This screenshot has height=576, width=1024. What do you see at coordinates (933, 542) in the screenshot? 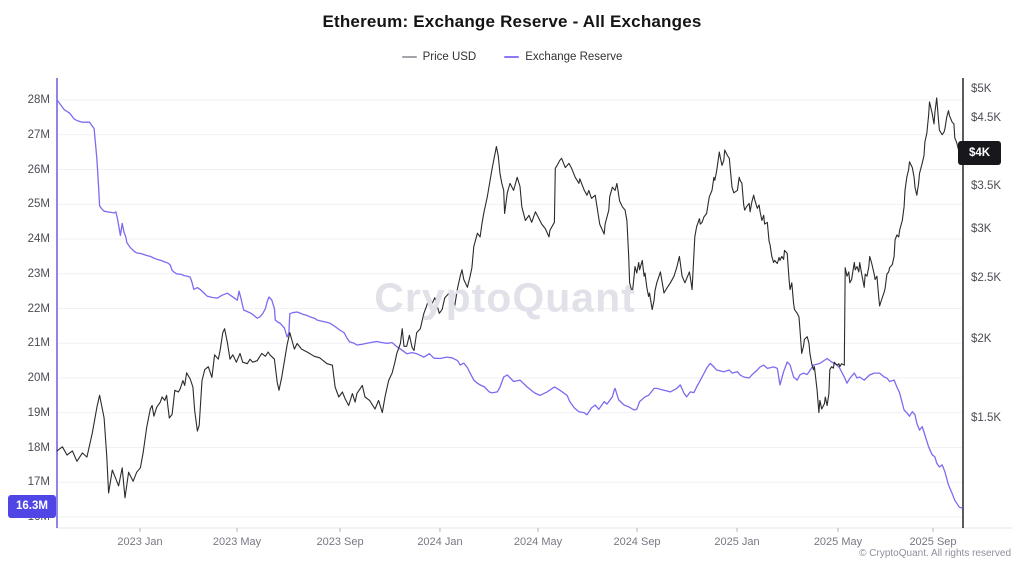
I see `x-tick-label: 2025 Sep` at bounding box center [933, 542].